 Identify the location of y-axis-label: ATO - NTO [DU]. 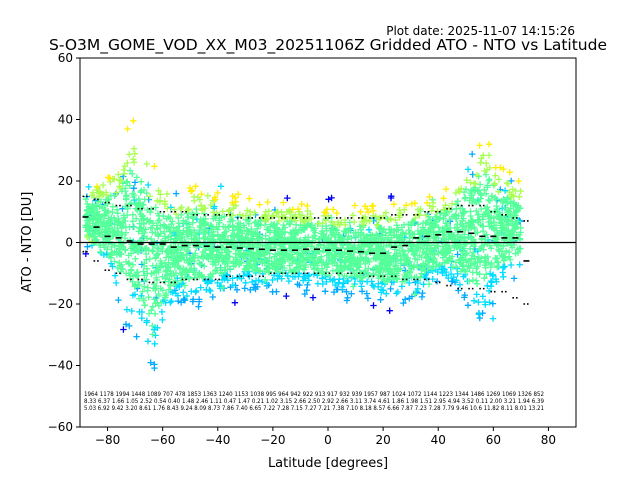
(27, 242).